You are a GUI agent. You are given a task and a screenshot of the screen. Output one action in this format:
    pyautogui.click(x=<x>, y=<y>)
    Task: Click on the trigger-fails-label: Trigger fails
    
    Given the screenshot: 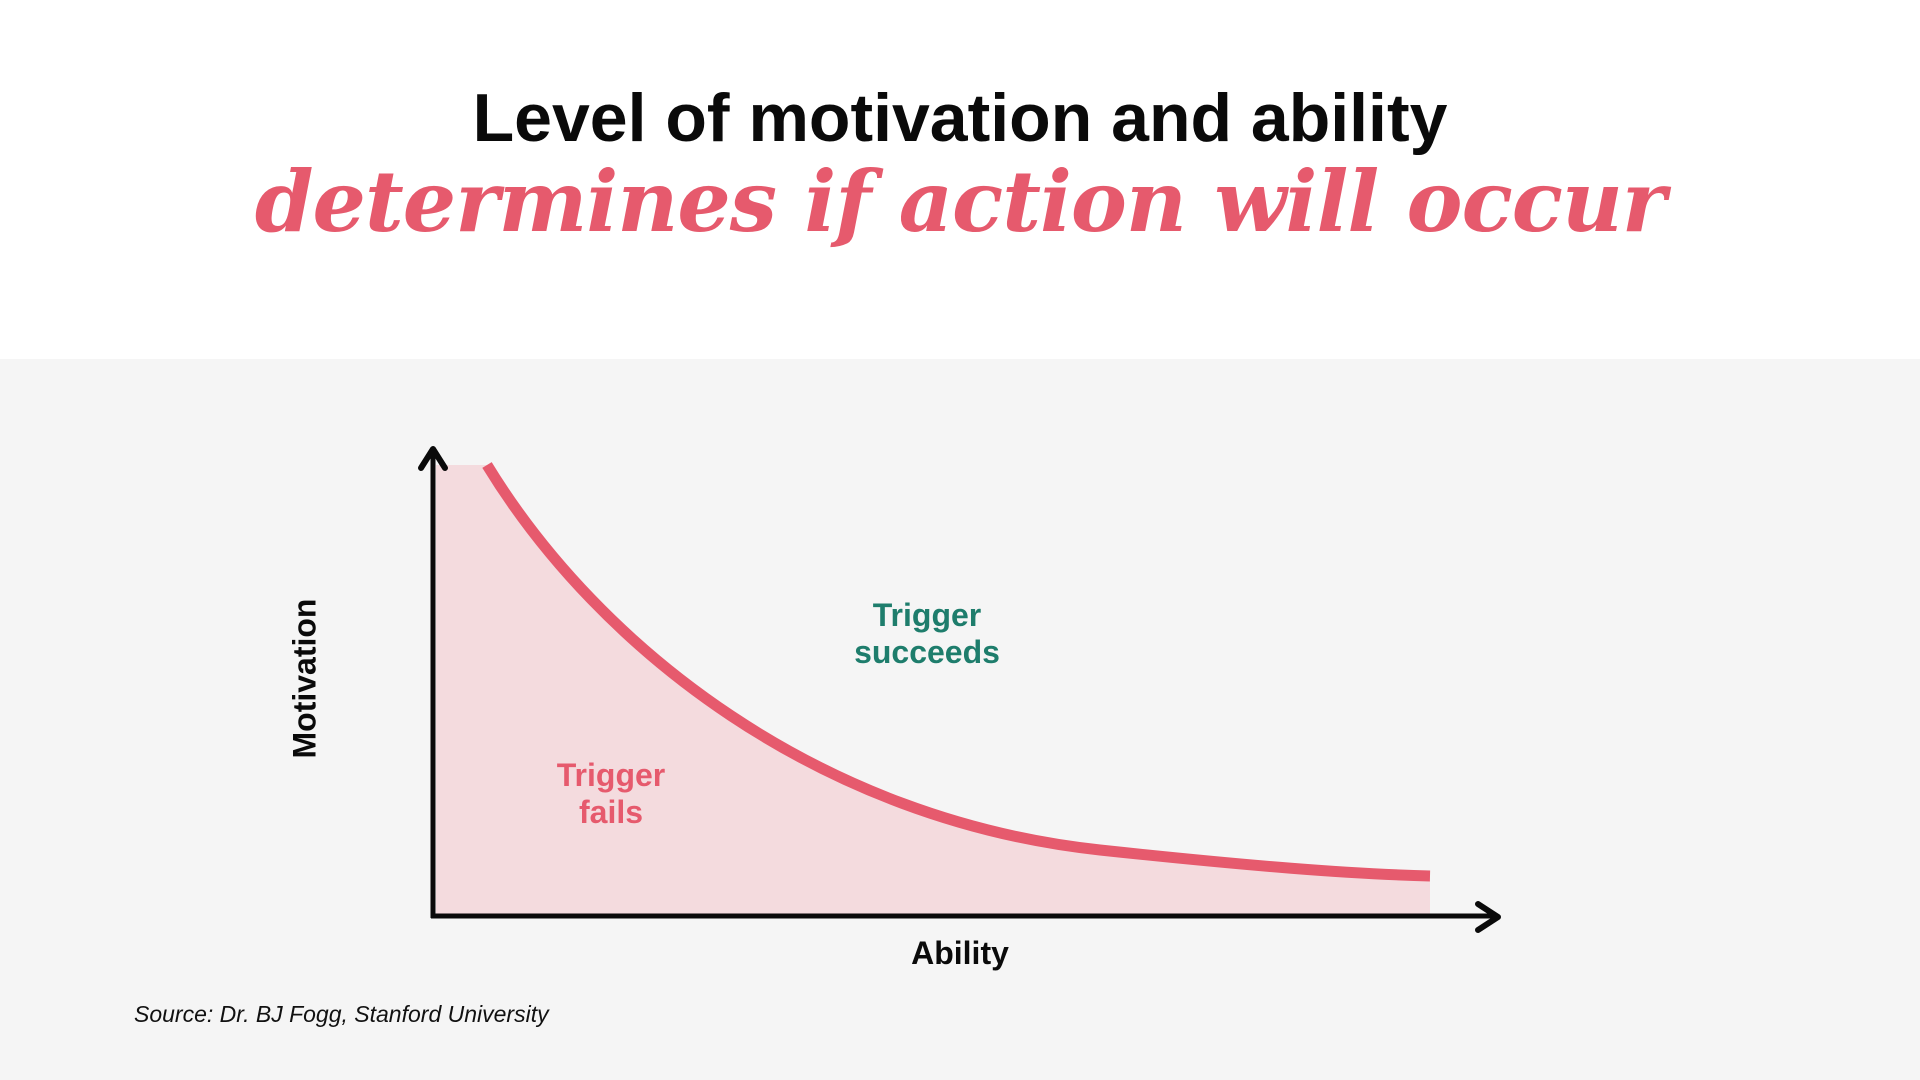 What is the action you would take?
    pyautogui.click(x=611, y=794)
    